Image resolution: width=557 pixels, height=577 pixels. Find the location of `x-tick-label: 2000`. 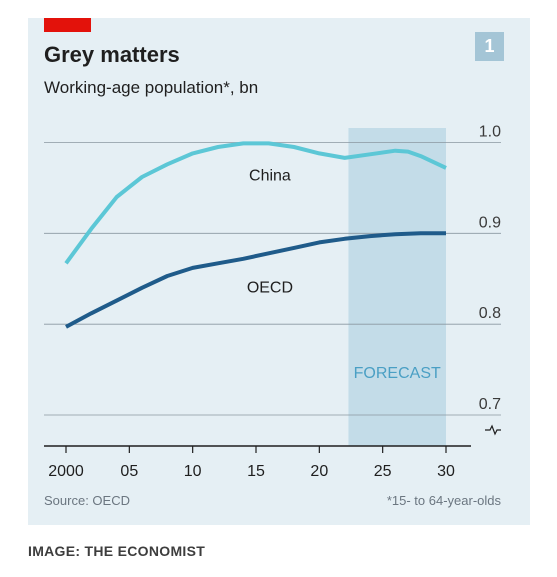

x-tick-label: 2000 is located at coordinates (66, 471).